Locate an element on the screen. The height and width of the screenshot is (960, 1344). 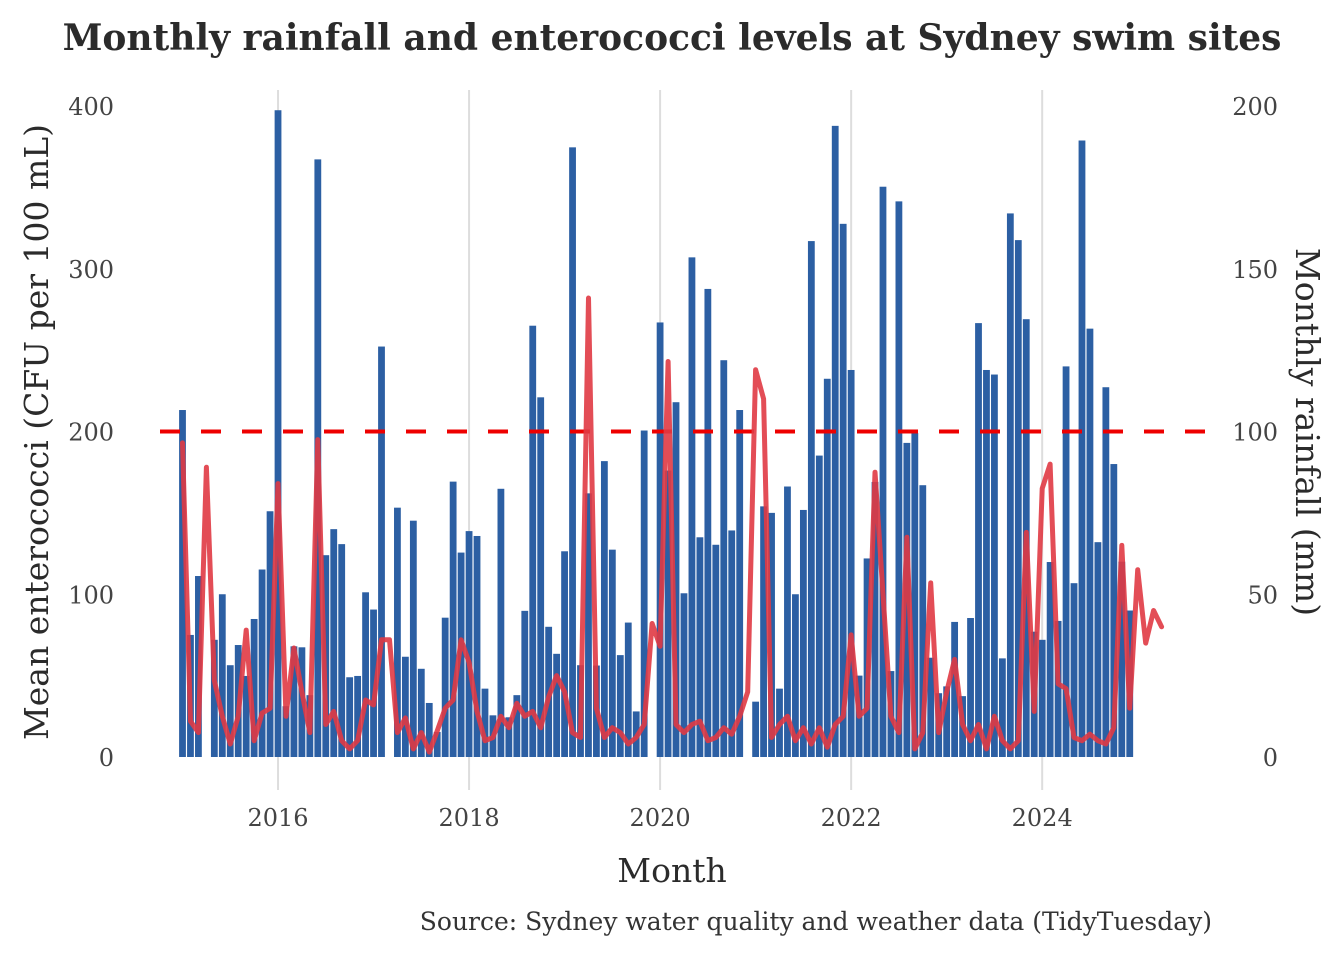
left-tick-label: 400 is located at coordinates (91, 107).